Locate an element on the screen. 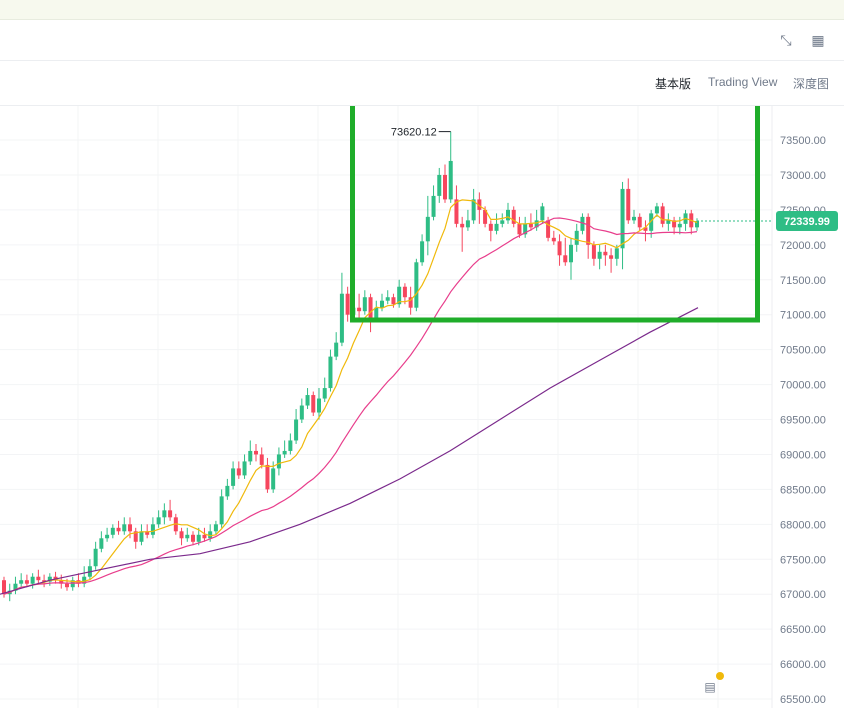 Image resolution: width=844 pixels, height=708 pixels. tab-basic: 基本版 is located at coordinates (673, 84).